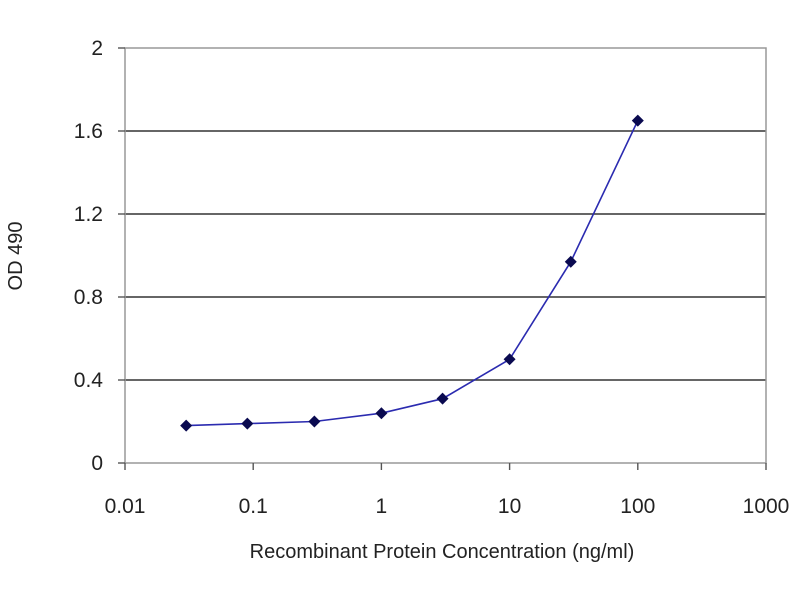  Describe the element at coordinates (125, 506) in the screenshot. I see `x-tick-label-0: 0.01` at that location.